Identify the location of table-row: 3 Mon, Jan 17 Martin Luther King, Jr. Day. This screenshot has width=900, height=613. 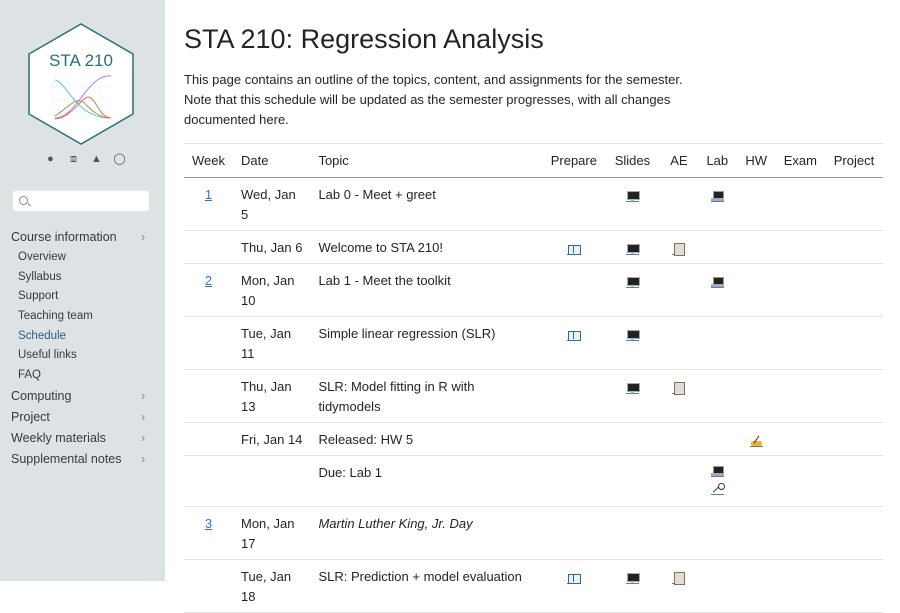
(533, 533).